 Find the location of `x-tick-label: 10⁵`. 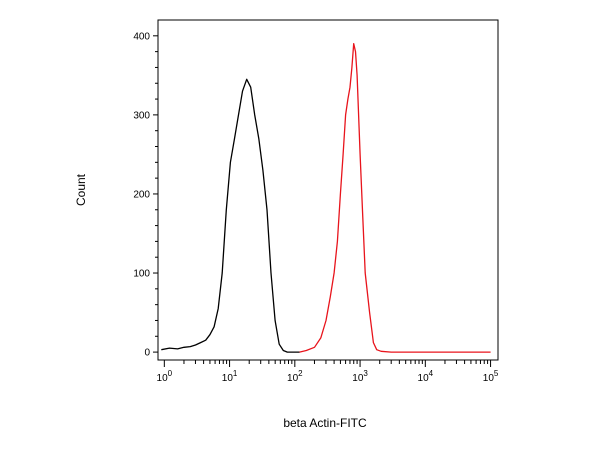

x-tick-label: 10⁵ is located at coordinates (491, 376).